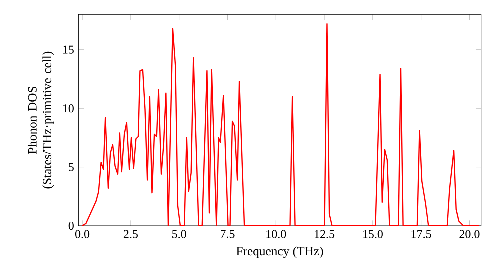 The height and width of the screenshot is (280, 500). I want to click on y-tick-label: 5, so click(71, 167).